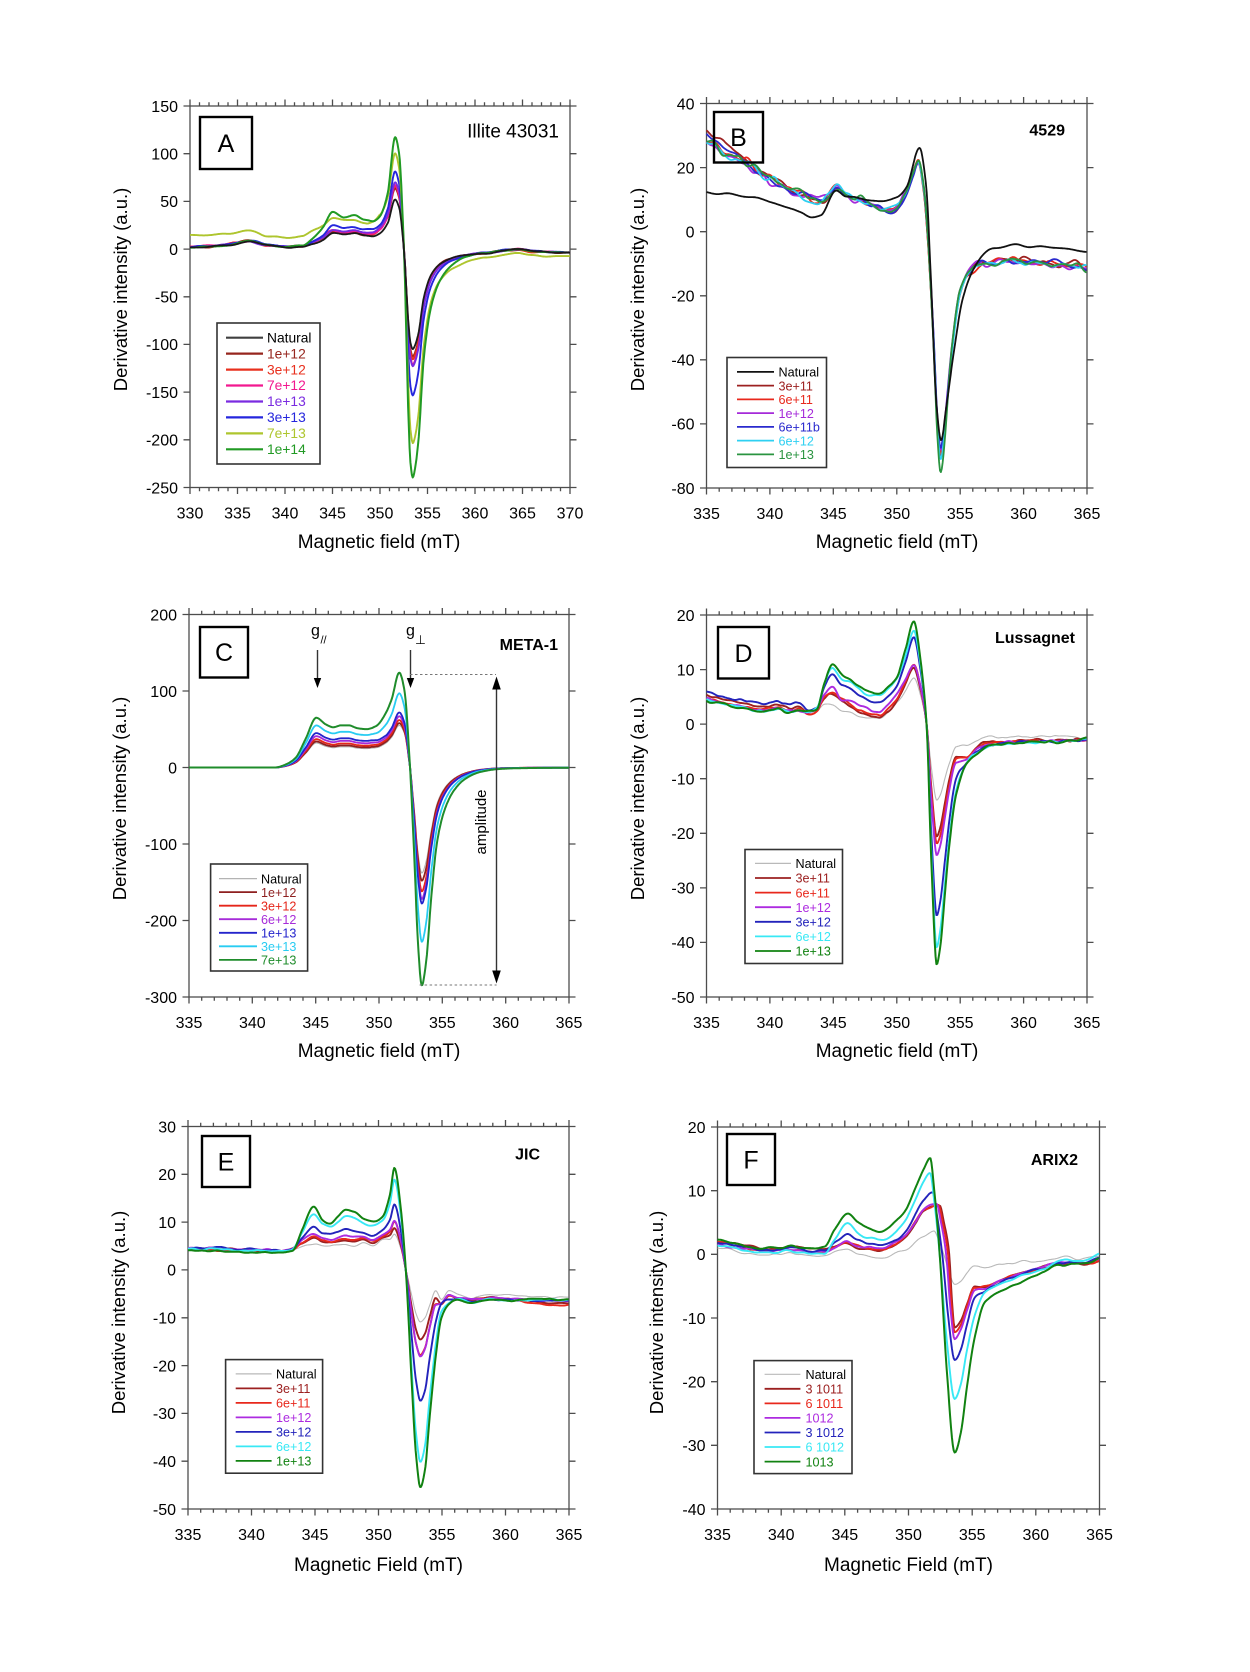 Image resolution: width=1250 pixels, height=1672 pixels. Describe the element at coordinates (1035, 638) in the screenshot. I see `svg-text: Lussagnet` at that location.